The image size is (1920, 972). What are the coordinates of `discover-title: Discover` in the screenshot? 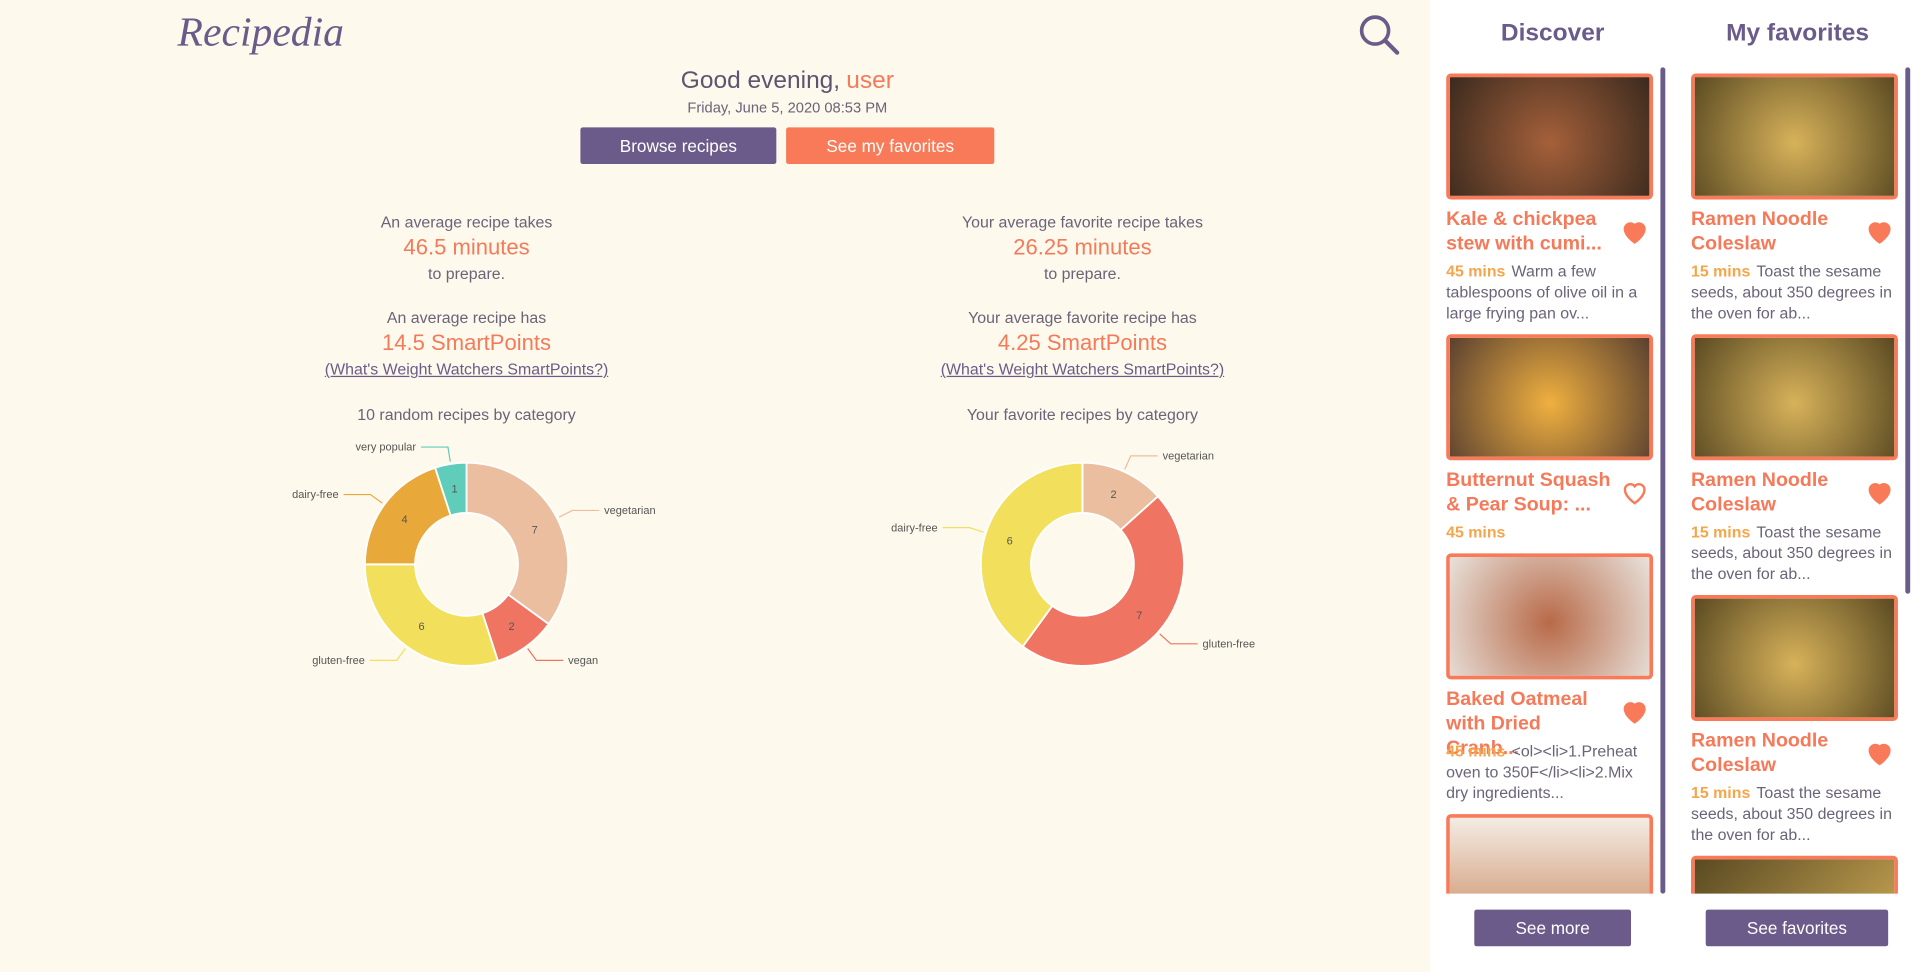 It's located at (1552, 33).